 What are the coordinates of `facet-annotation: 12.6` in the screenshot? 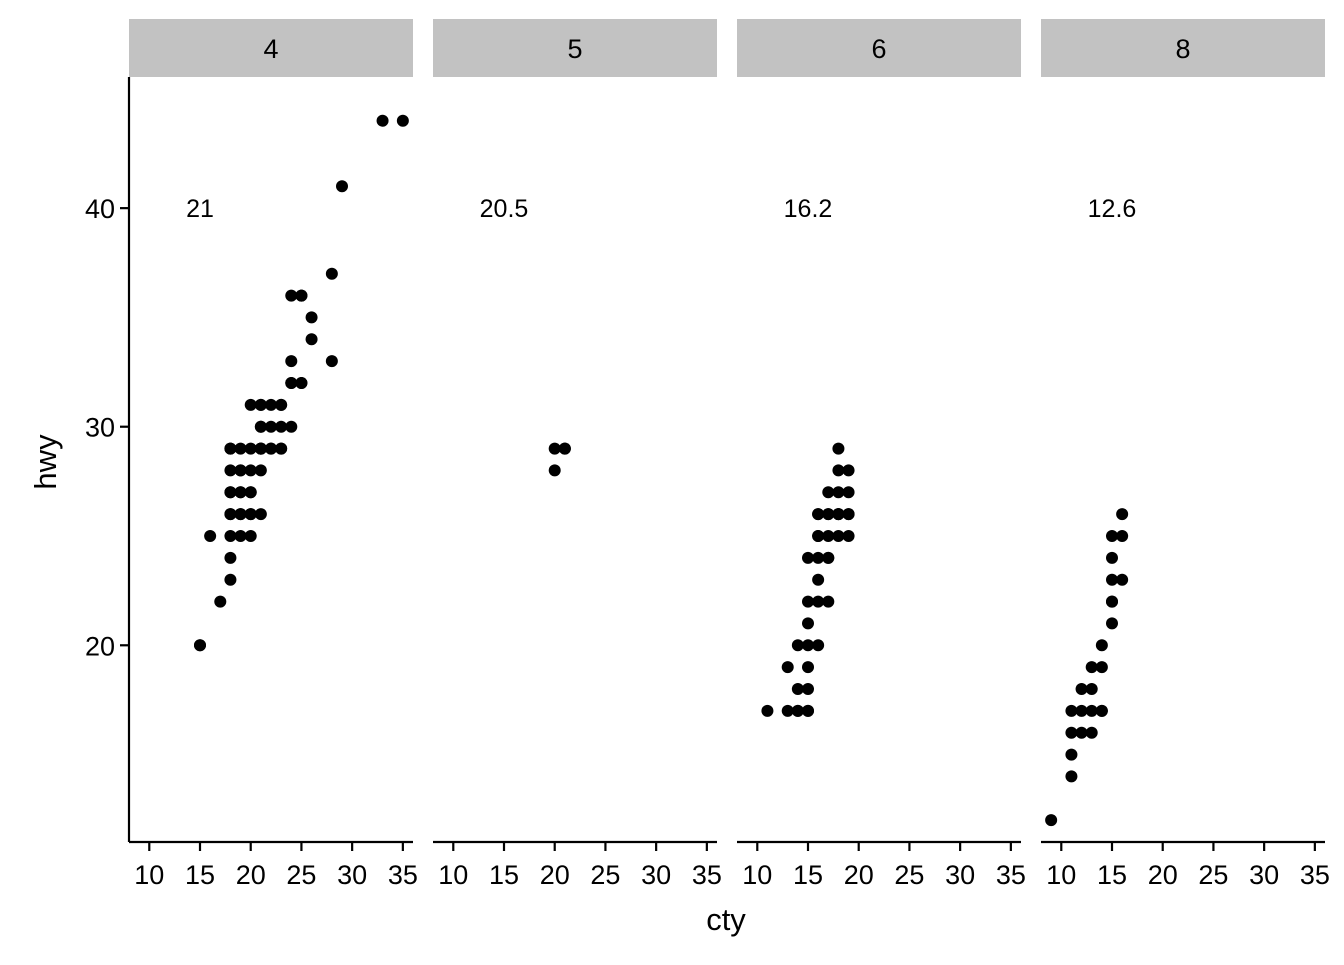 It's located at (1112, 209).